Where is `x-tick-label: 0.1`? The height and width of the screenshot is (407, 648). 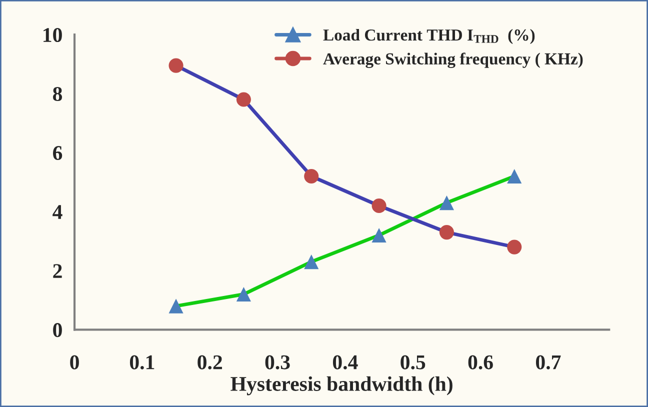
x-tick-label: 0.1 is located at coordinates (142, 362).